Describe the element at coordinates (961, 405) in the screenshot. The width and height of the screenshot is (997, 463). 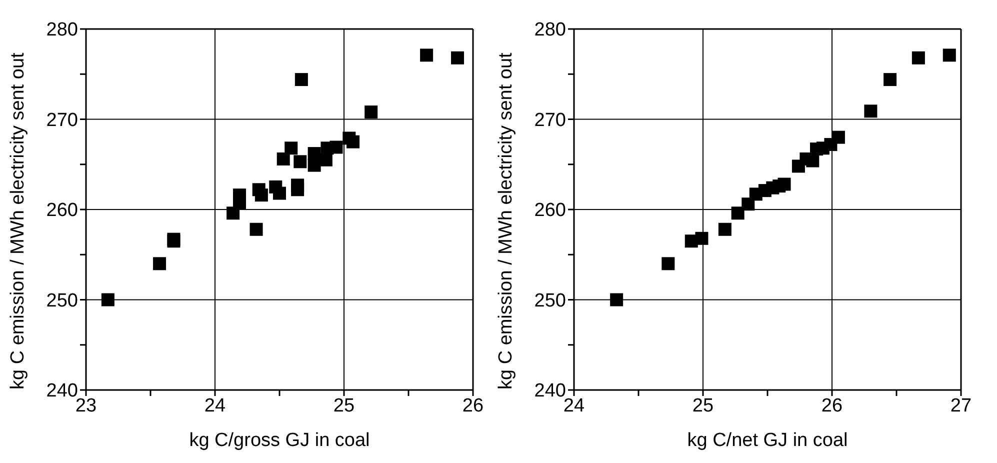
I see `x-tick-label: 27` at that location.